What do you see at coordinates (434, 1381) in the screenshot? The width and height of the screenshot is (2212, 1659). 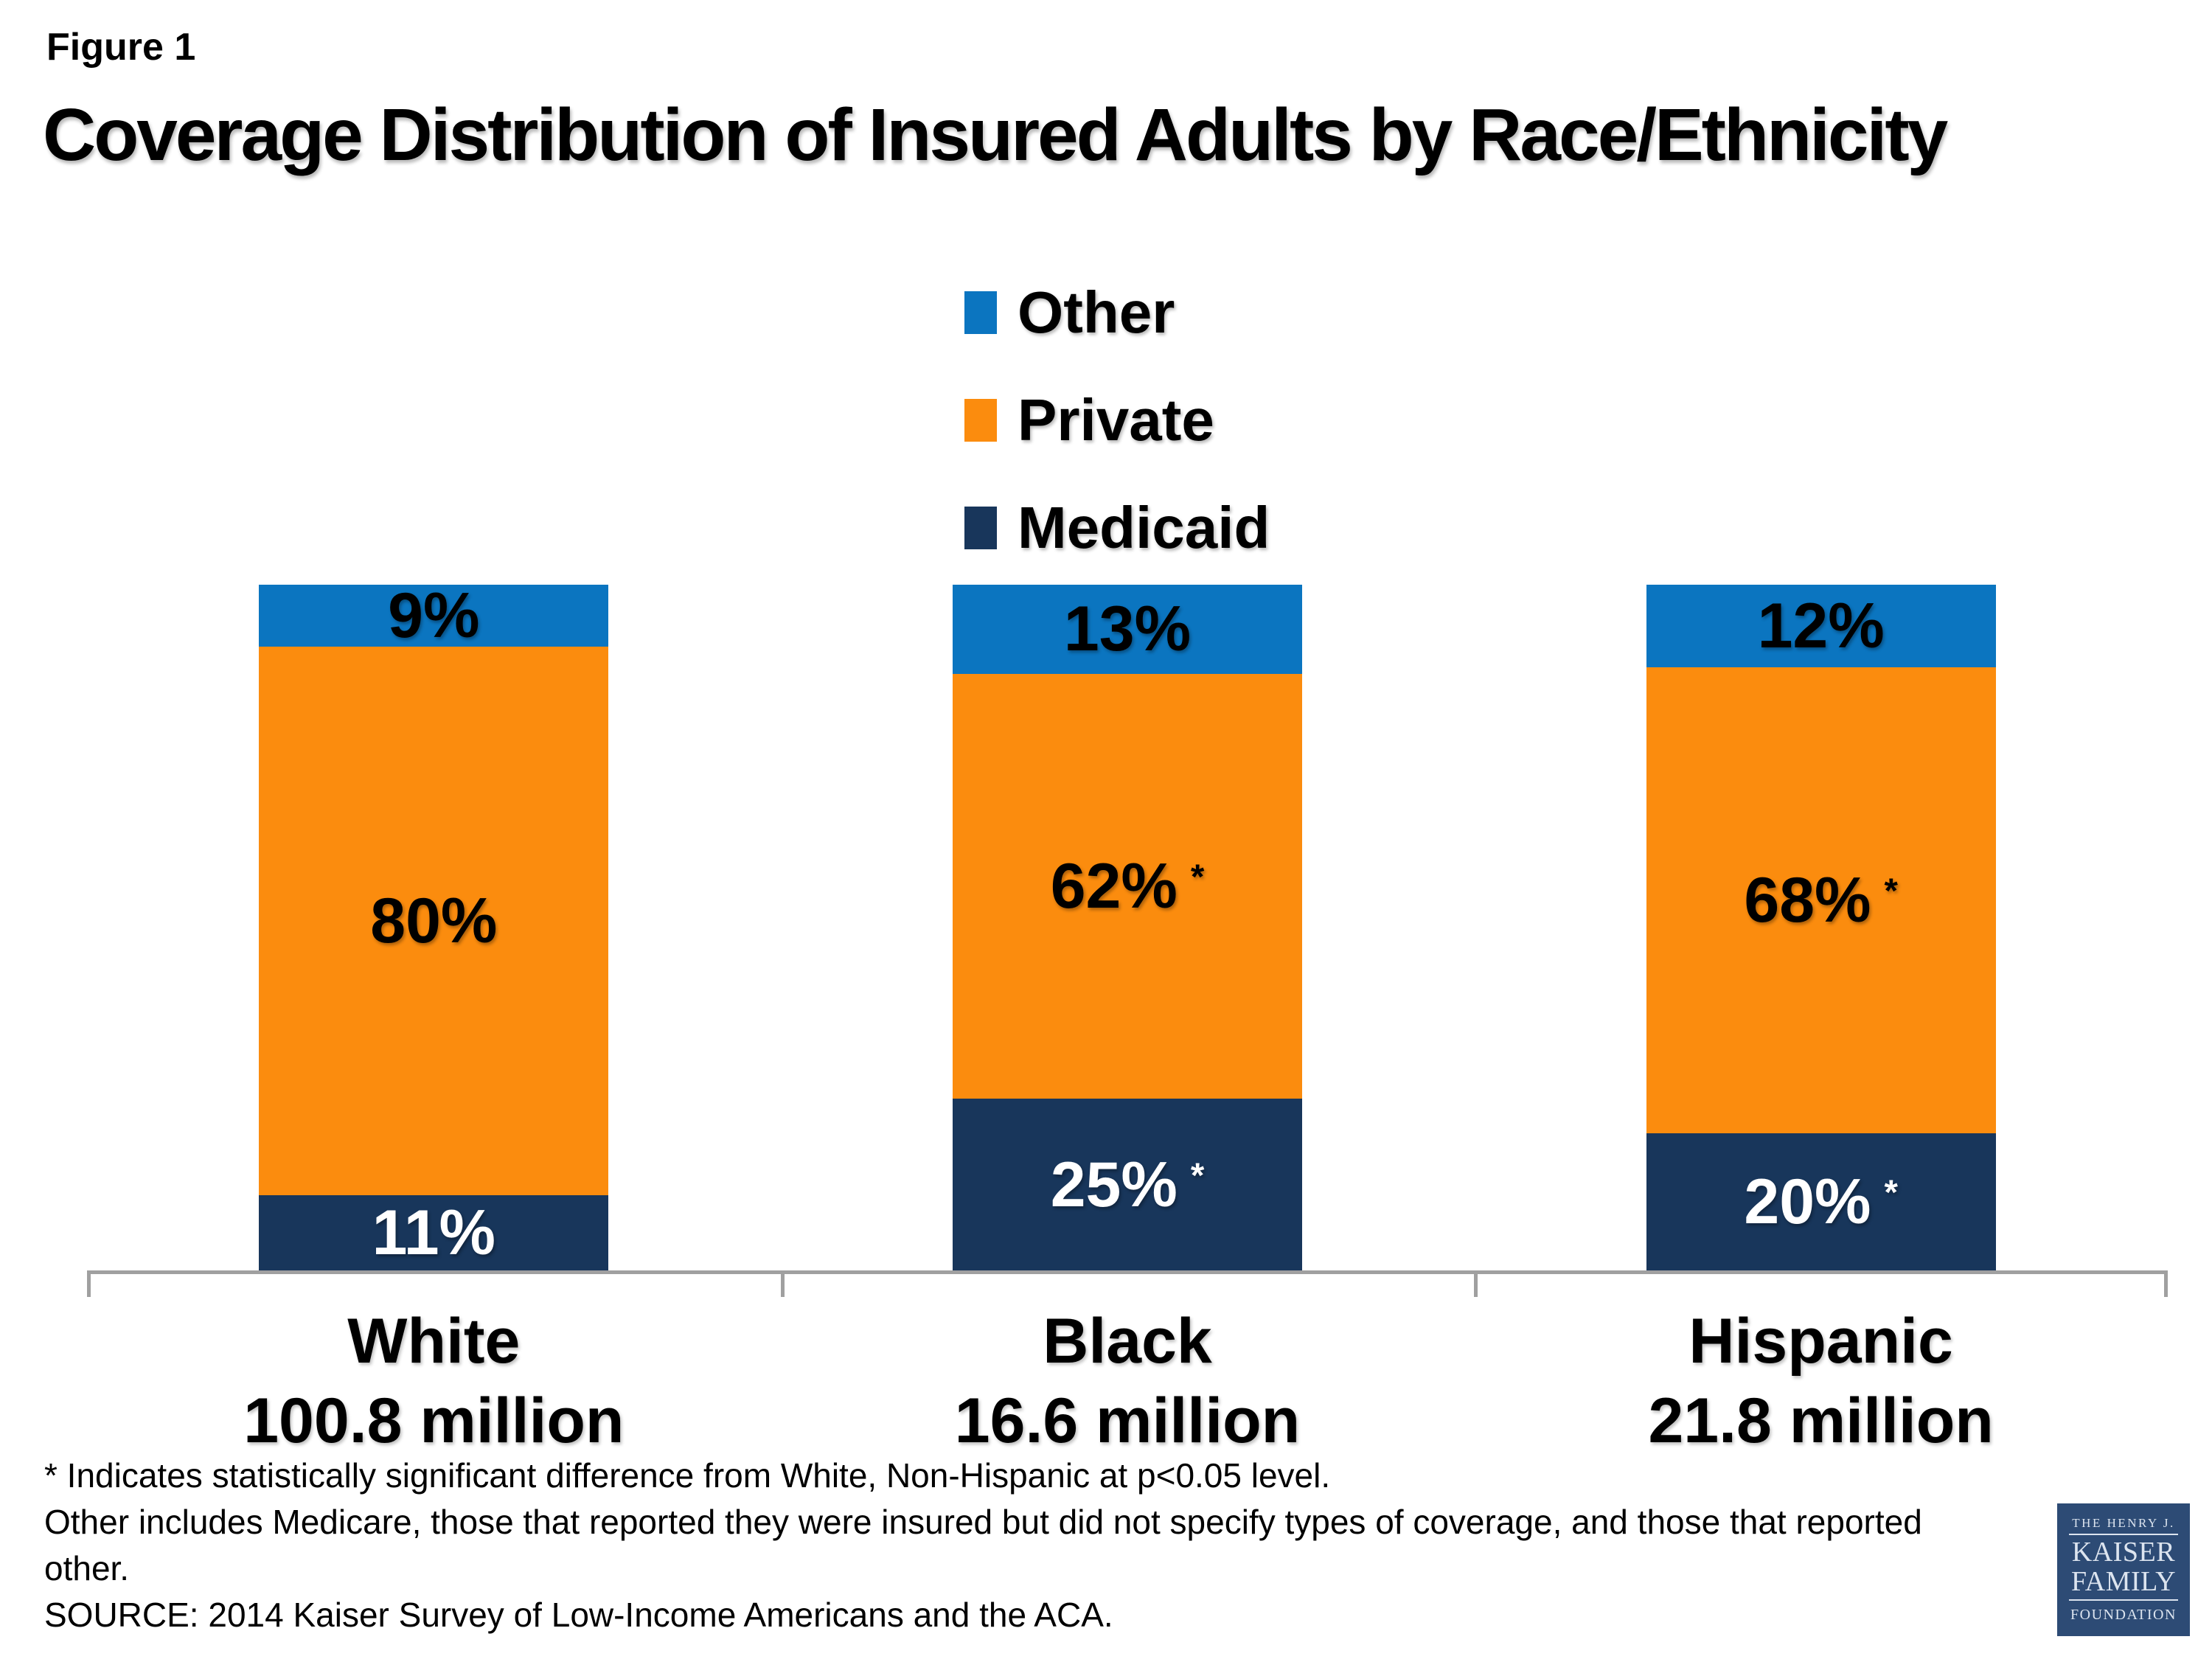 I see `category-label-white: White 100.8 million` at bounding box center [434, 1381].